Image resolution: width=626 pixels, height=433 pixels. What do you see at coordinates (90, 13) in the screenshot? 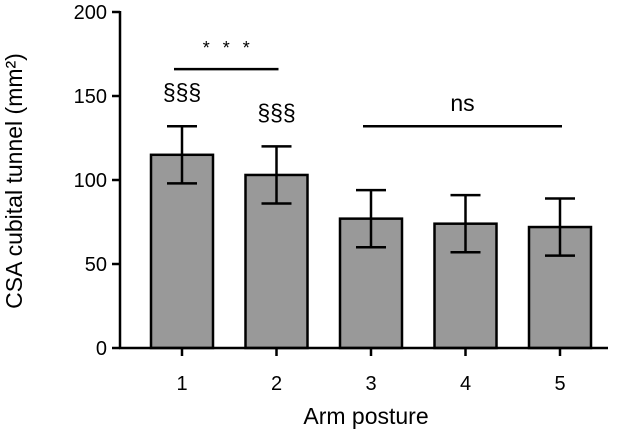
I see `y-tick-label-200: 200` at bounding box center [90, 13].